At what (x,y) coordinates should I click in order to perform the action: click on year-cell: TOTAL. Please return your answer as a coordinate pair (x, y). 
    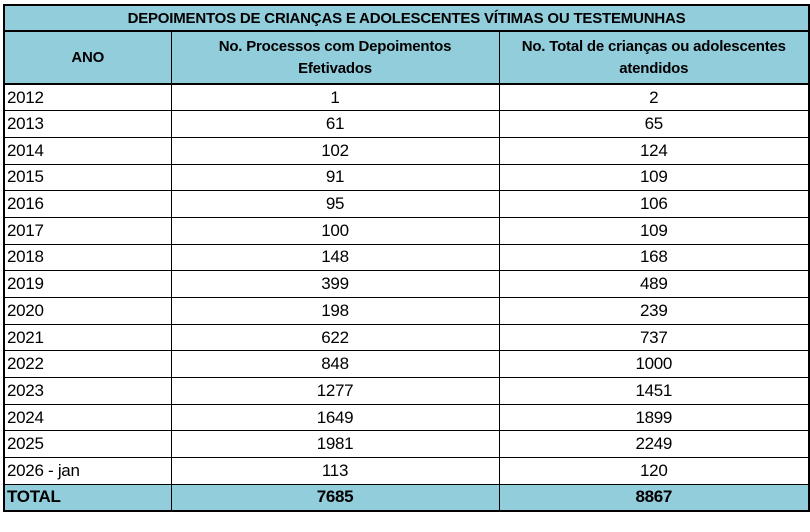
    Looking at the image, I should click on (87, 497).